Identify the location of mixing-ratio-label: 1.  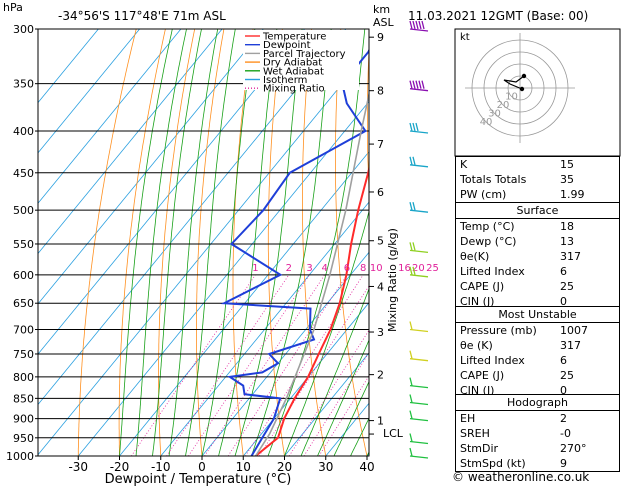
(255, 268).